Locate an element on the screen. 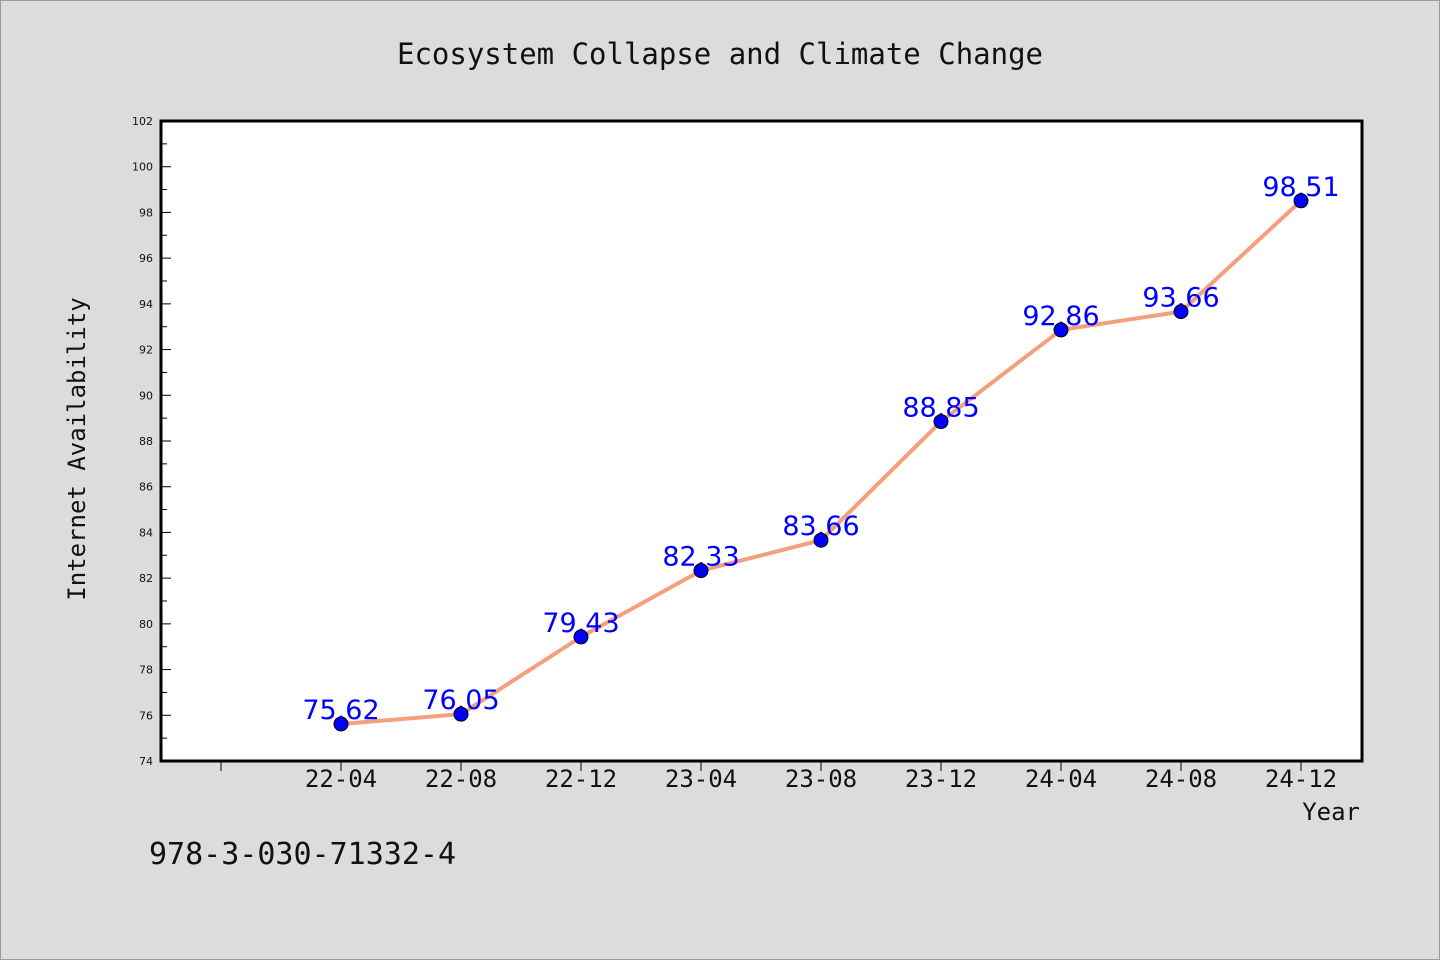 This screenshot has width=1440, height=960. y-tick-label: 84 is located at coordinates (146, 532).